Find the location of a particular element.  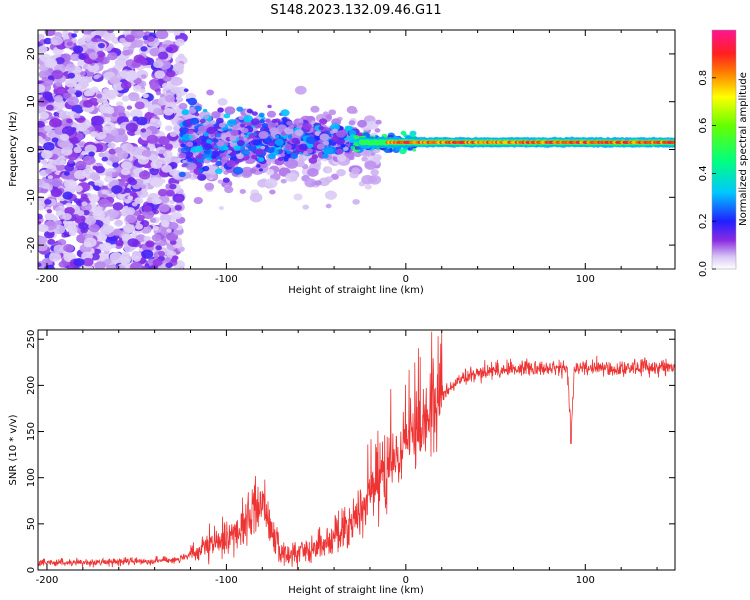

snr-x-tick-label: 100 is located at coordinates (585, 580).